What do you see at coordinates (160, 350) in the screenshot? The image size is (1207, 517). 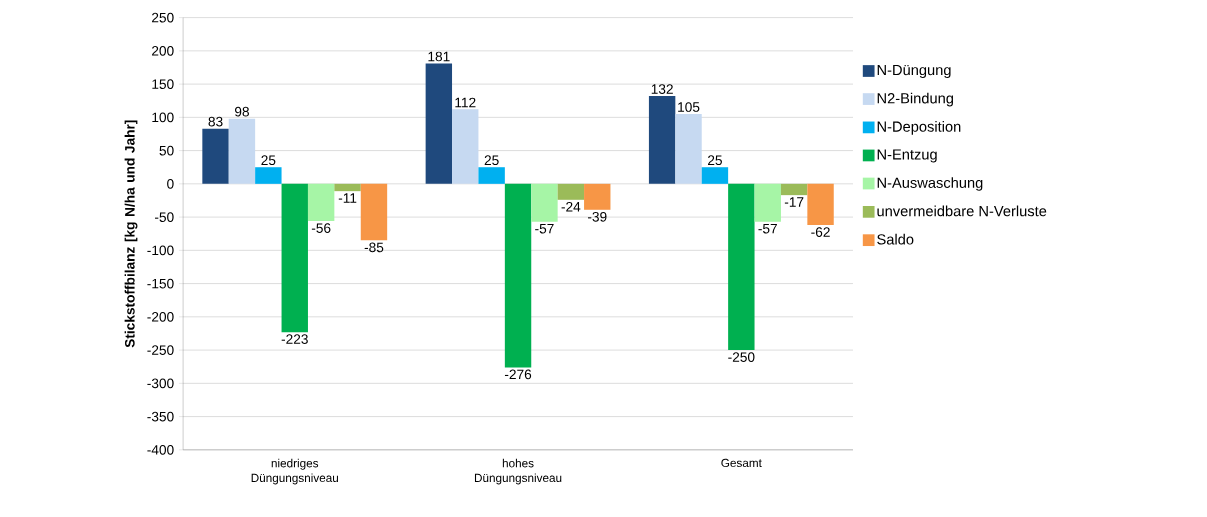 I see `y-tick-label: -250` at bounding box center [160, 350].